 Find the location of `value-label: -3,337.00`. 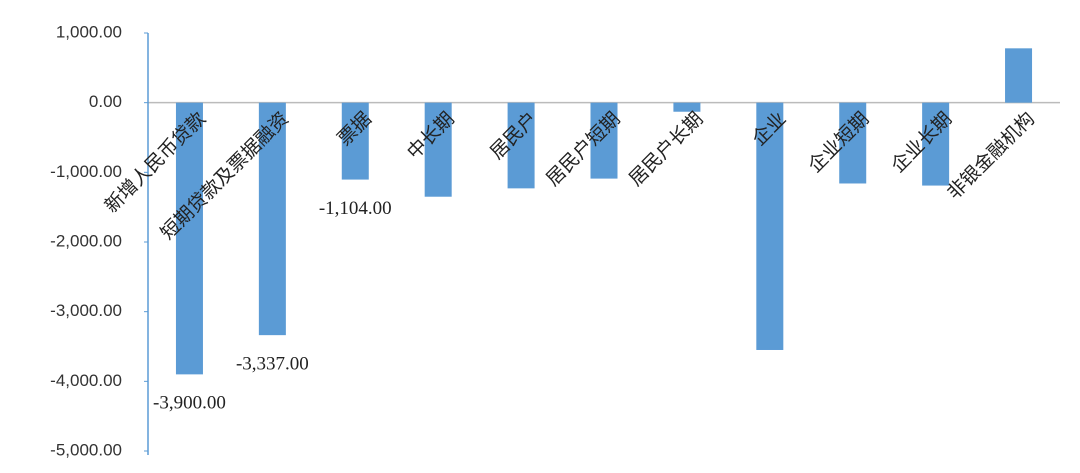

value-label: -3,337.00 is located at coordinates (272, 364).